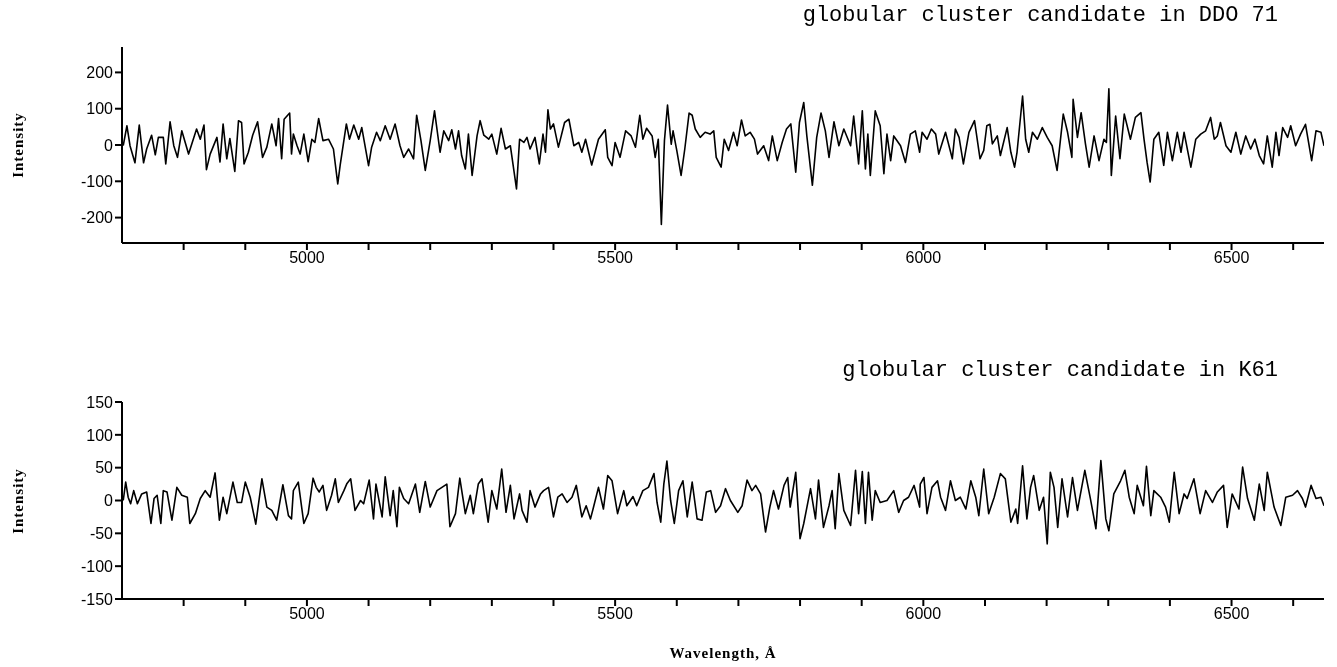 Image resolution: width=1337 pixels, height=667 pixels. Describe the element at coordinates (101, 534) in the screenshot. I see `y-tick-label: -50` at that location.